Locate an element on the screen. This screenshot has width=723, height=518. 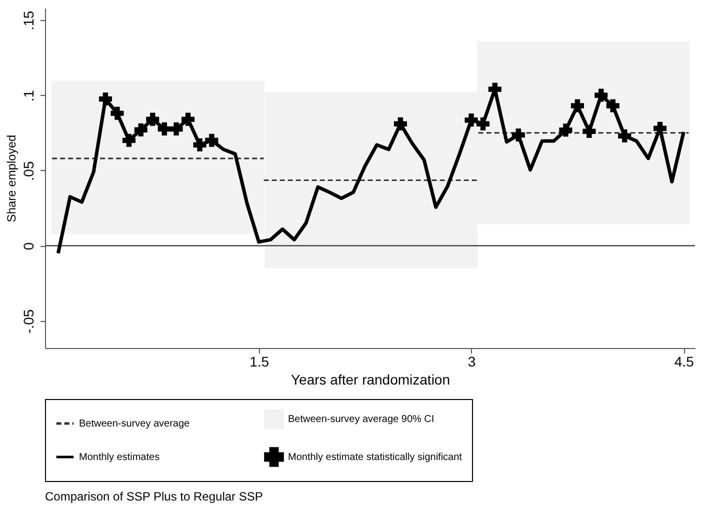
text: Comparison of SSP Plus to Regular SSP is located at coordinates (154, 497).